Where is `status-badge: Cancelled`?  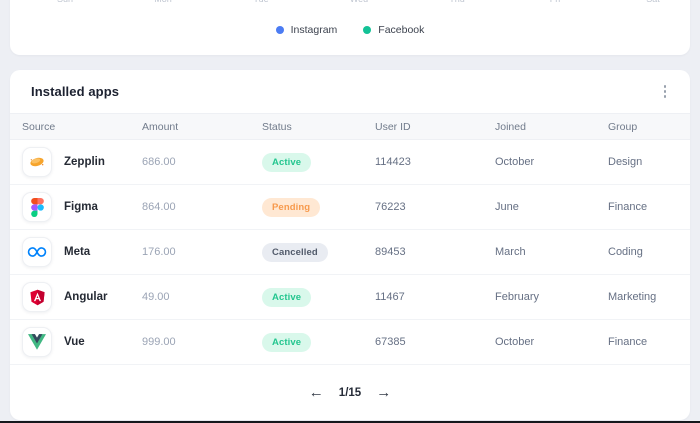 status-badge: Cancelled is located at coordinates (295, 252).